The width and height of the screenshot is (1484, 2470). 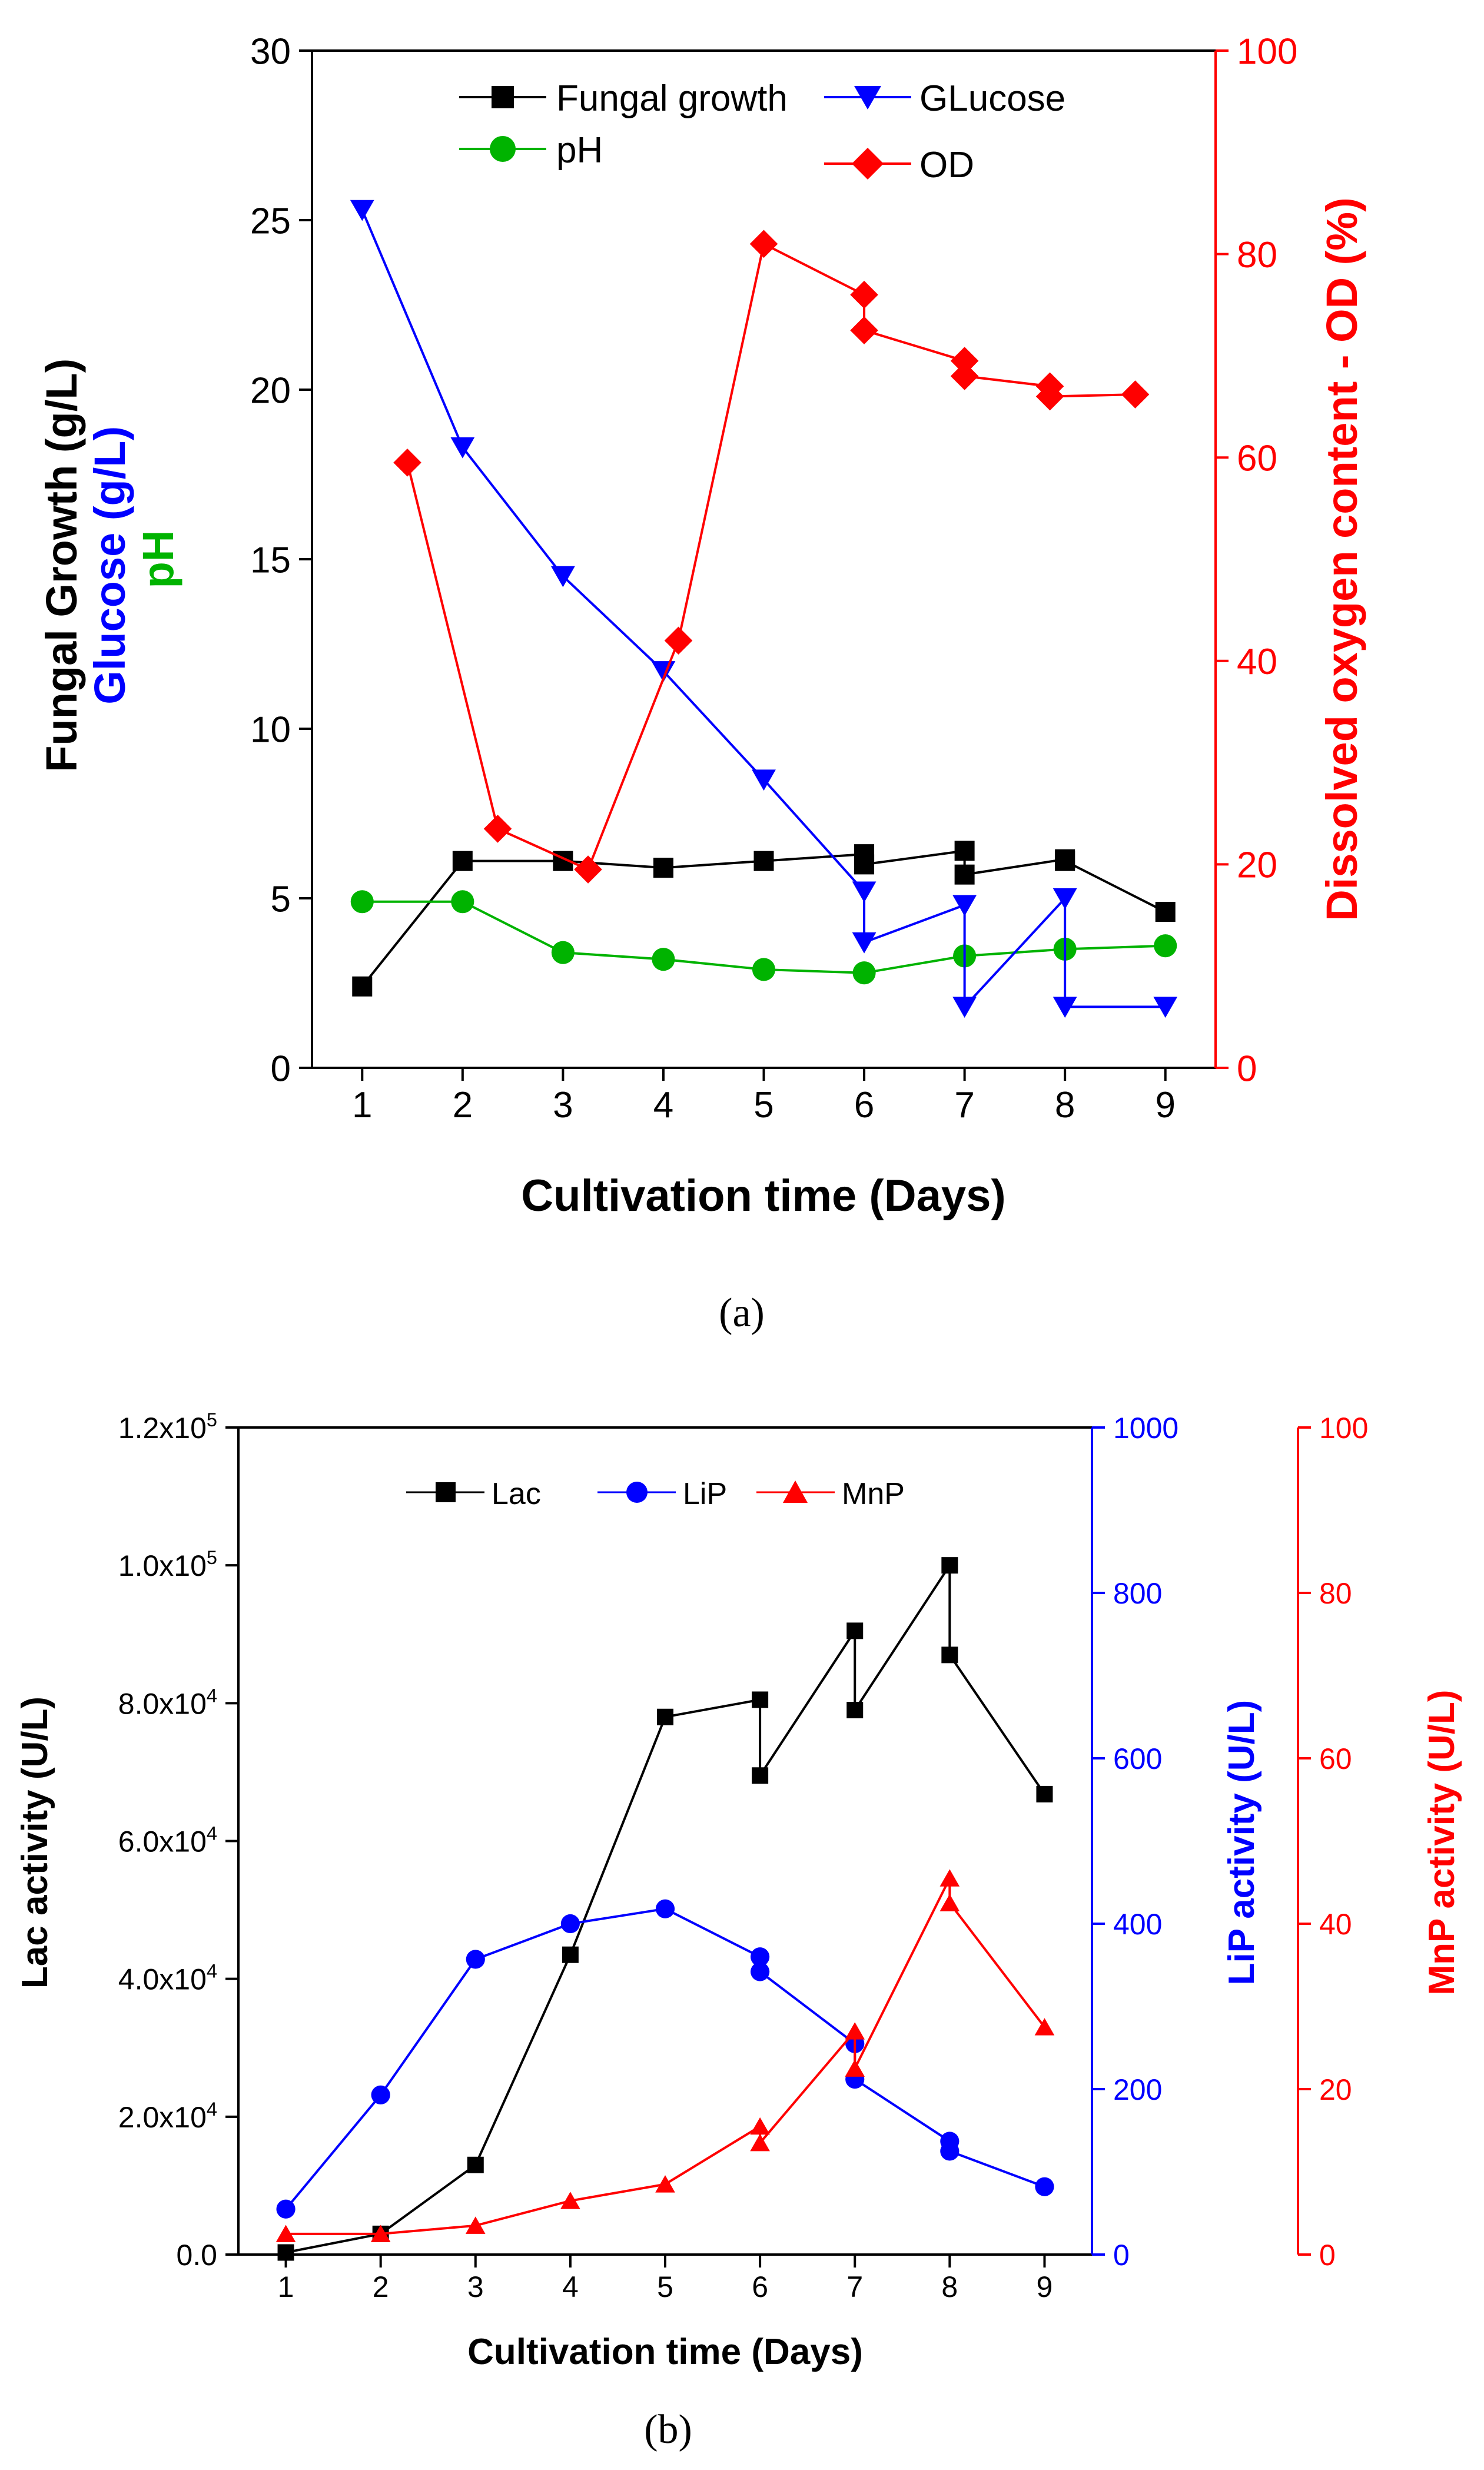 I want to click on panel-b-left-tick-label: 4.0x10⁴, so click(x=167, y=1979).